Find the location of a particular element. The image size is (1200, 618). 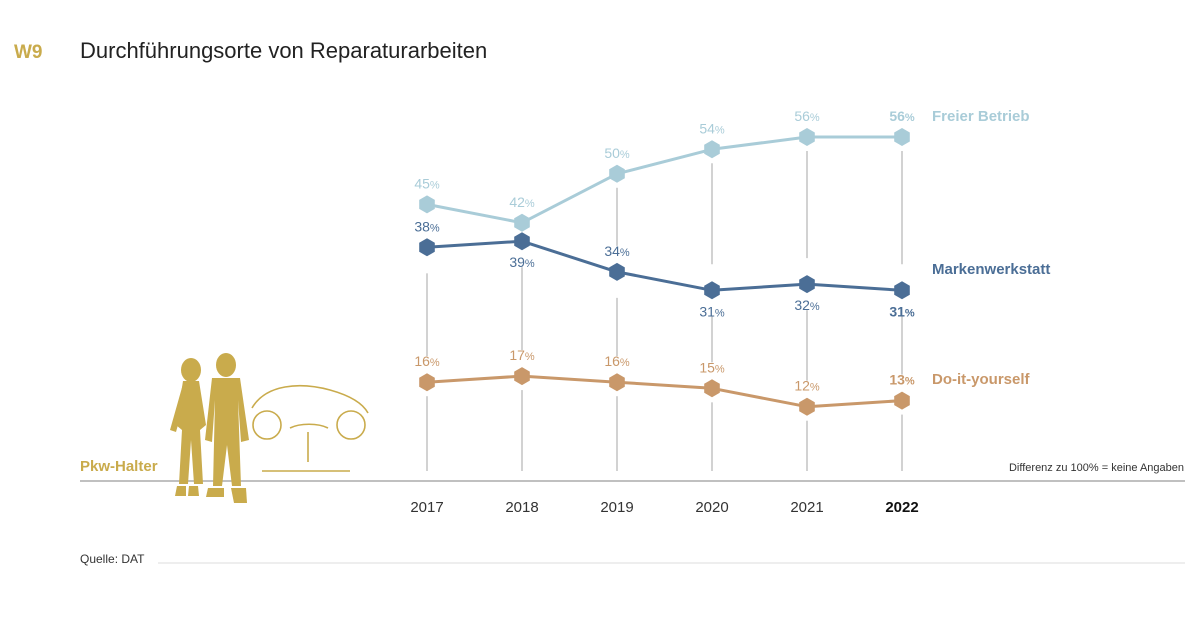

point-markenwerkstatt-2020 is located at coordinates (712, 290).